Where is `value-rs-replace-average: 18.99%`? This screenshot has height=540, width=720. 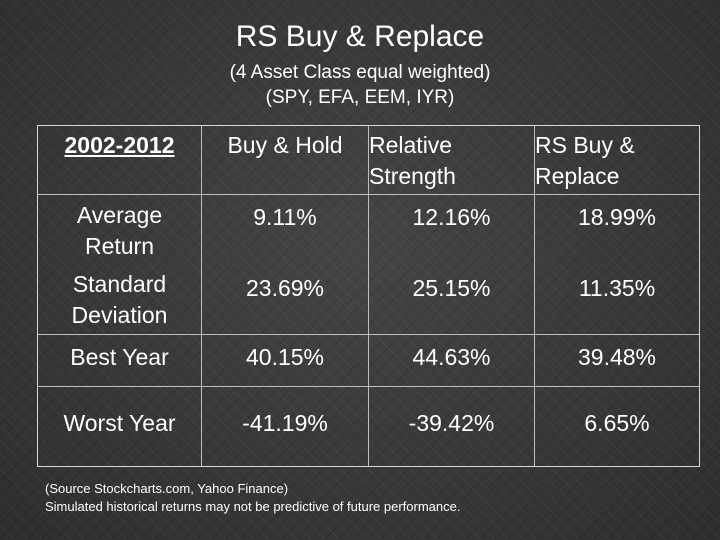
value-rs-replace-average: 18.99% is located at coordinates (616, 217).